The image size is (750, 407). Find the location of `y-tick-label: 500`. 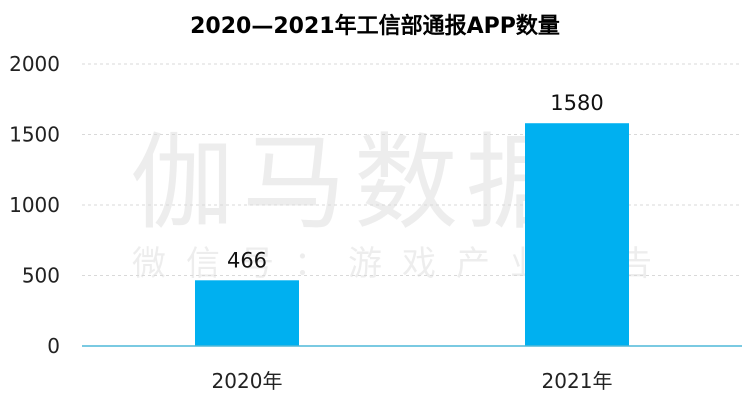

y-tick-label: 500 is located at coordinates (41, 276).